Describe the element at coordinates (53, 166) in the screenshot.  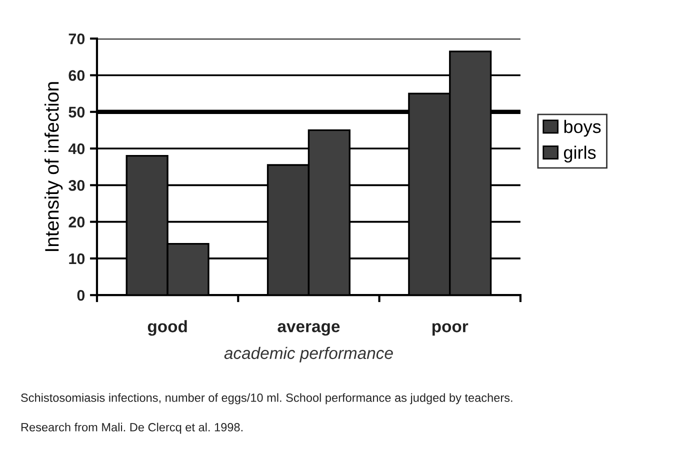
I see `y-axis-title: Intensity of infection` at that location.